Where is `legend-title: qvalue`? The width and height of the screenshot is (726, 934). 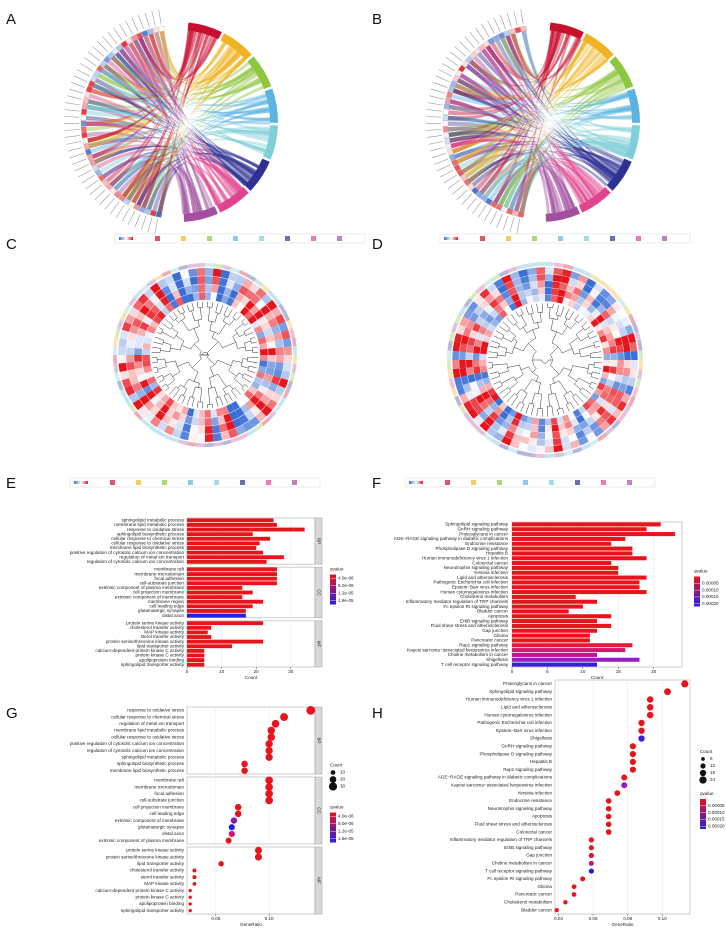
legend-title: qvalue is located at coordinates (707, 793).